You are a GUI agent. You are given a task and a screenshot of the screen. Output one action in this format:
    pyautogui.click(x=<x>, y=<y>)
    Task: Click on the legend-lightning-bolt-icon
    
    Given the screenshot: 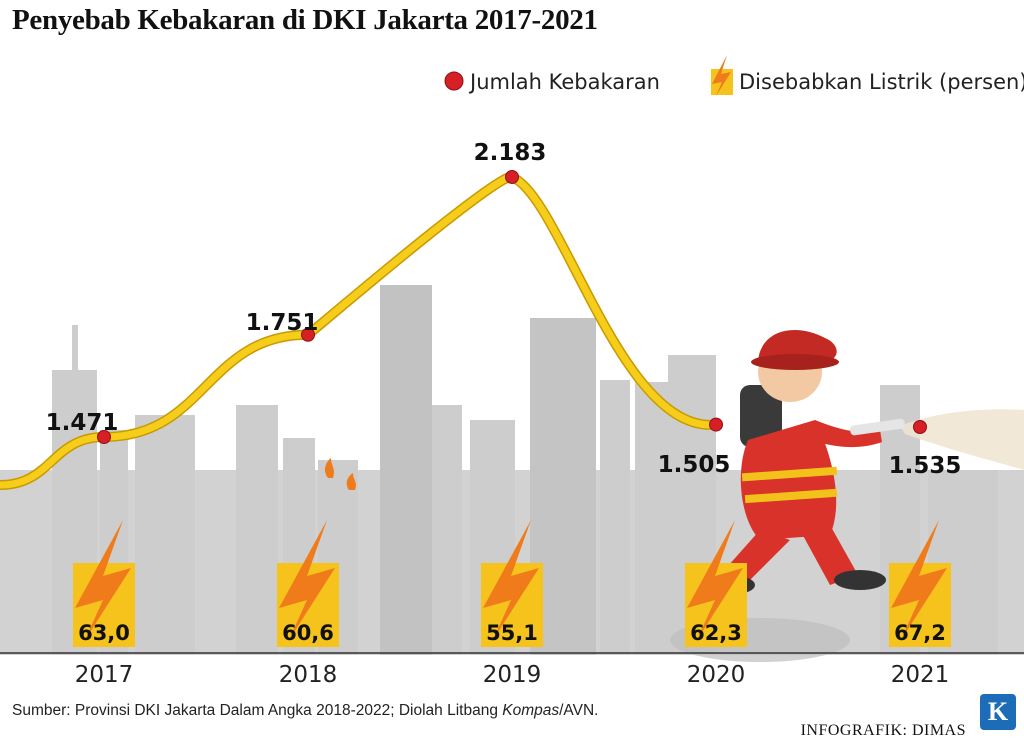 What is the action you would take?
    pyautogui.click(x=722, y=75)
    